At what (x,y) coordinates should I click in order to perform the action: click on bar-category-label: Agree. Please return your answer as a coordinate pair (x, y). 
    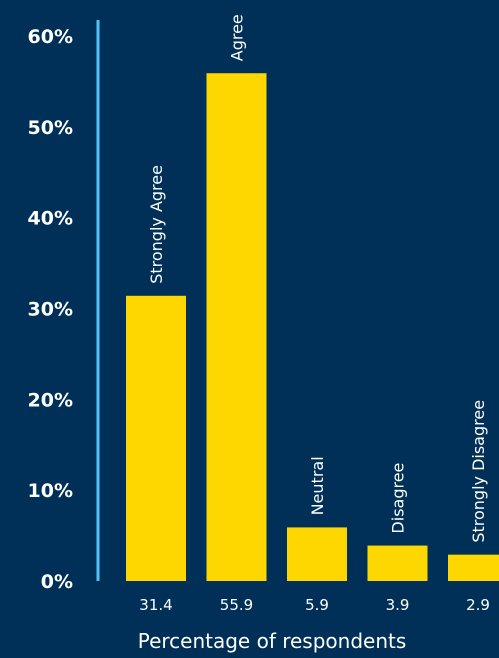
    Looking at the image, I should click on (237, 37).